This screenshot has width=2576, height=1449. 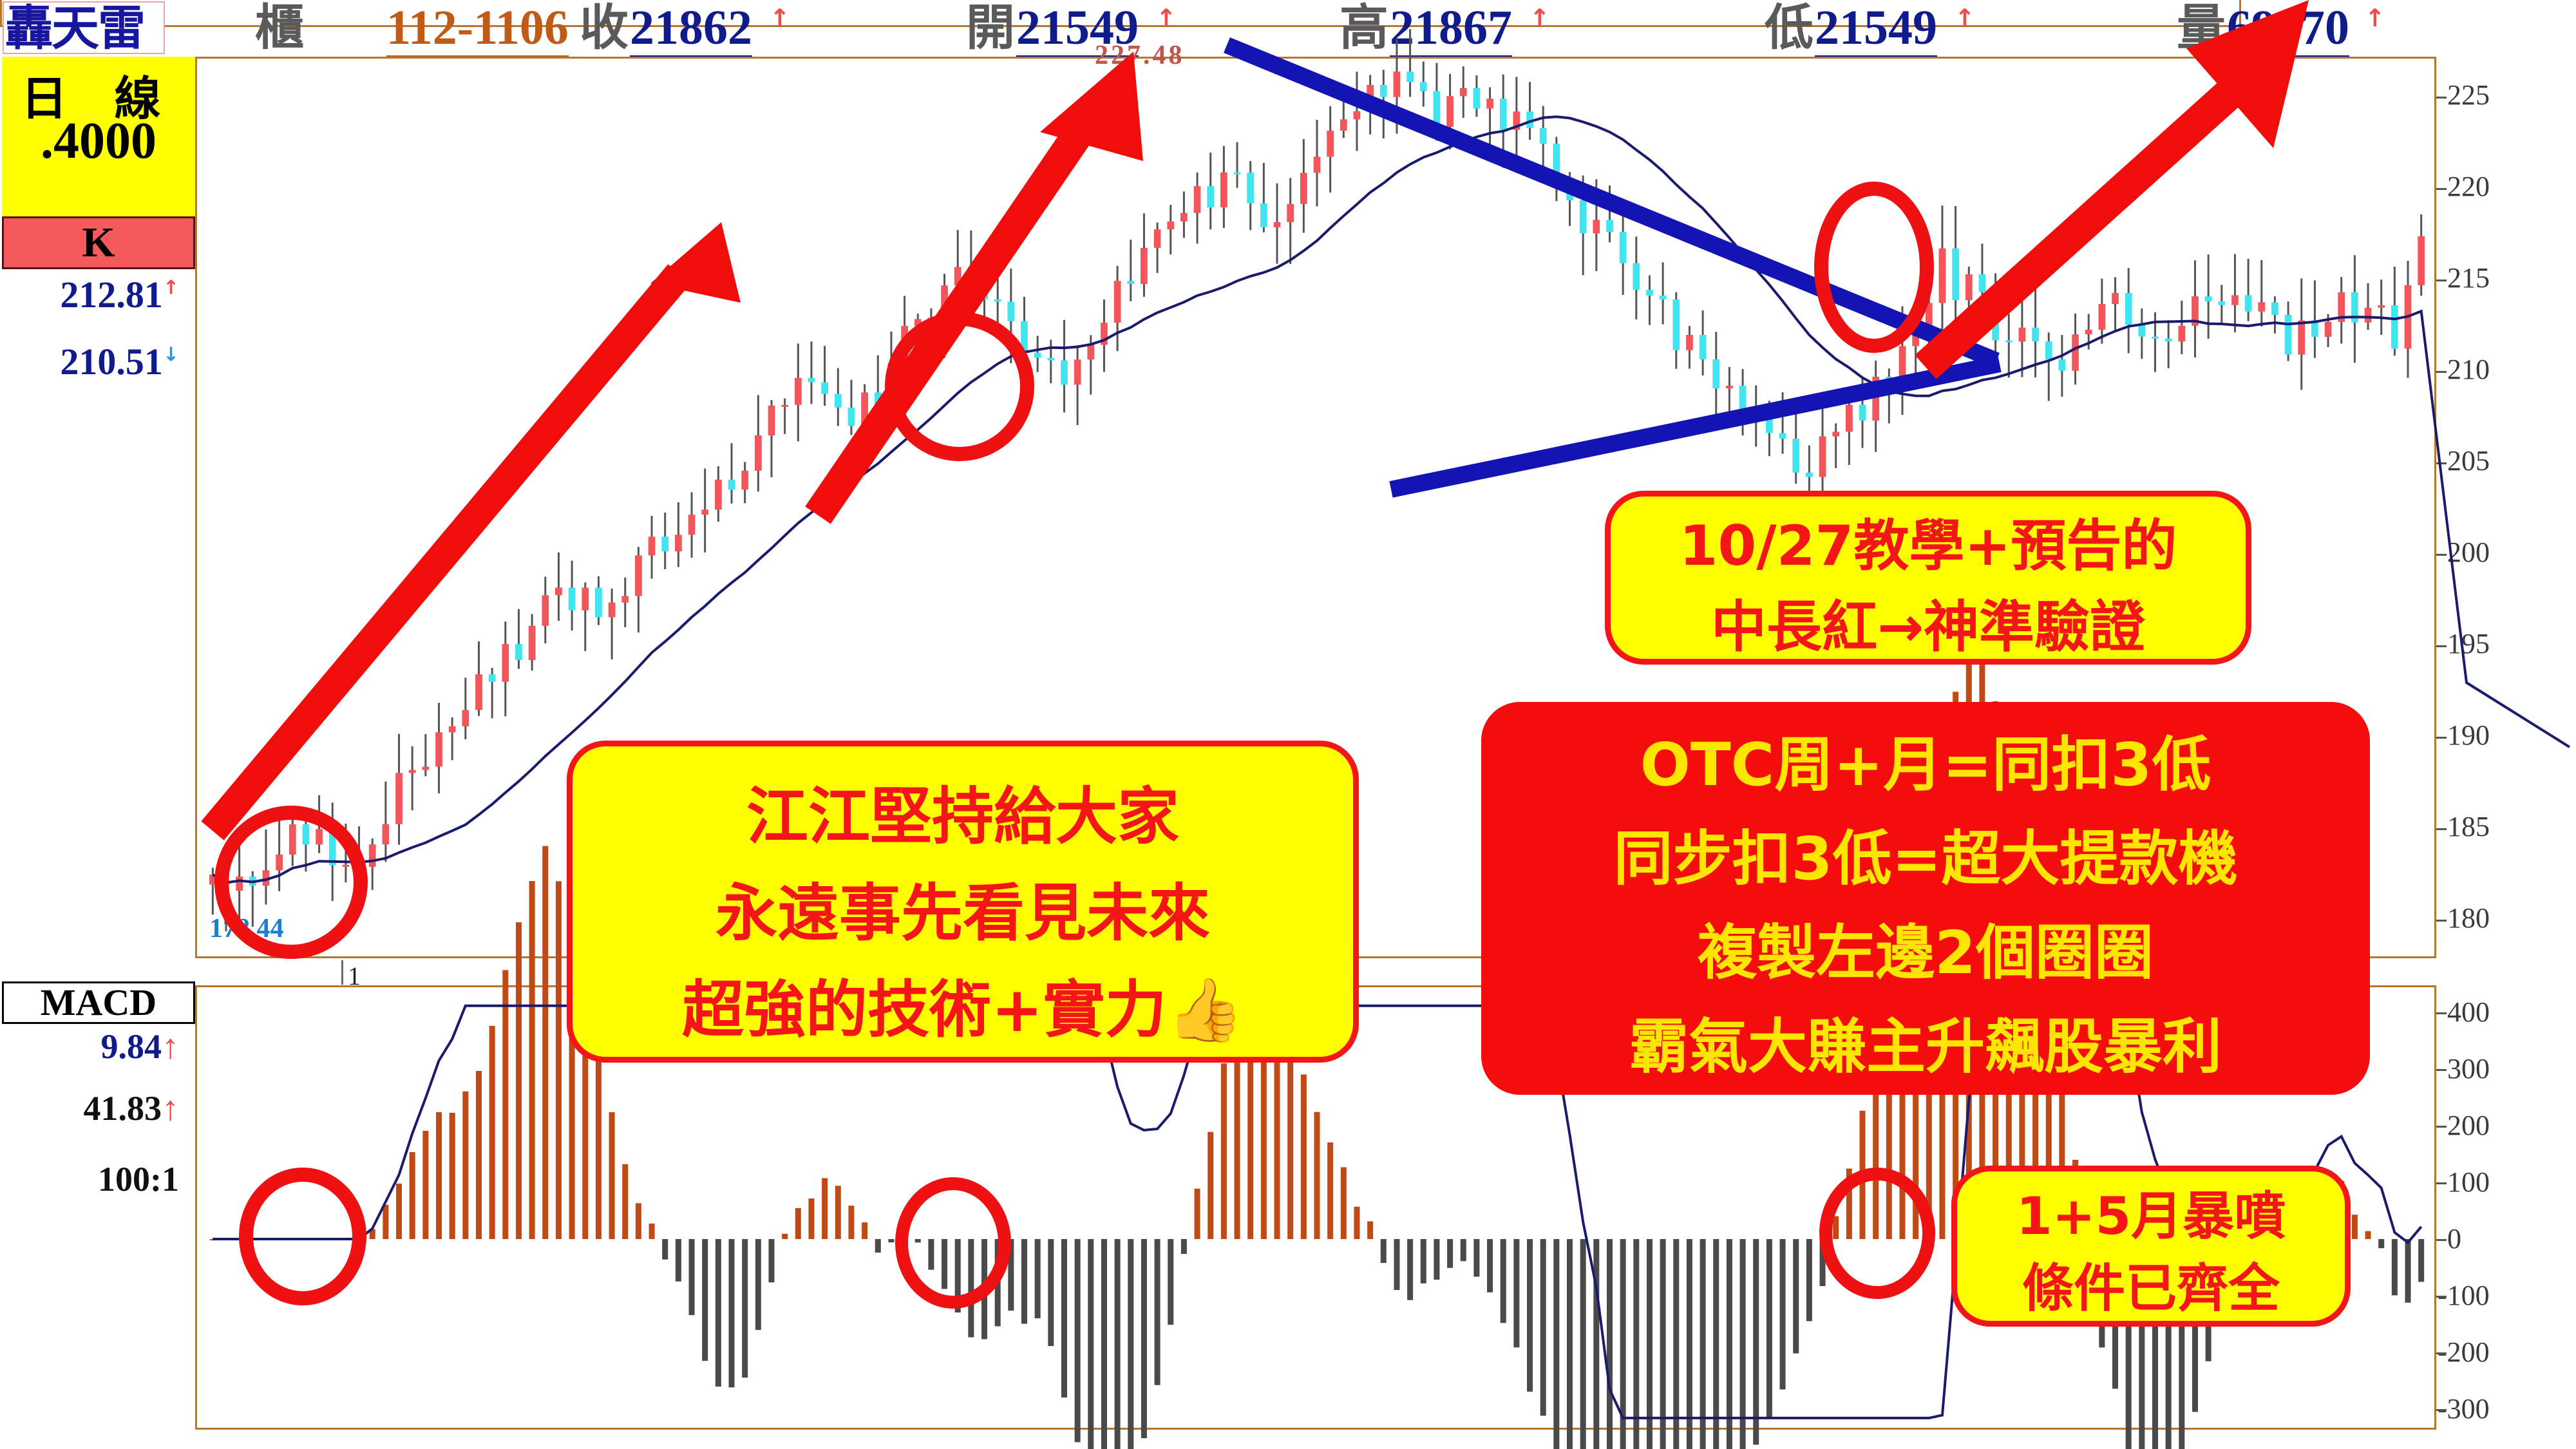 What do you see at coordinates (2468, 552) in the screenshot?
I see `price-axis-tick: 200` at bounding box center [2468, 552].